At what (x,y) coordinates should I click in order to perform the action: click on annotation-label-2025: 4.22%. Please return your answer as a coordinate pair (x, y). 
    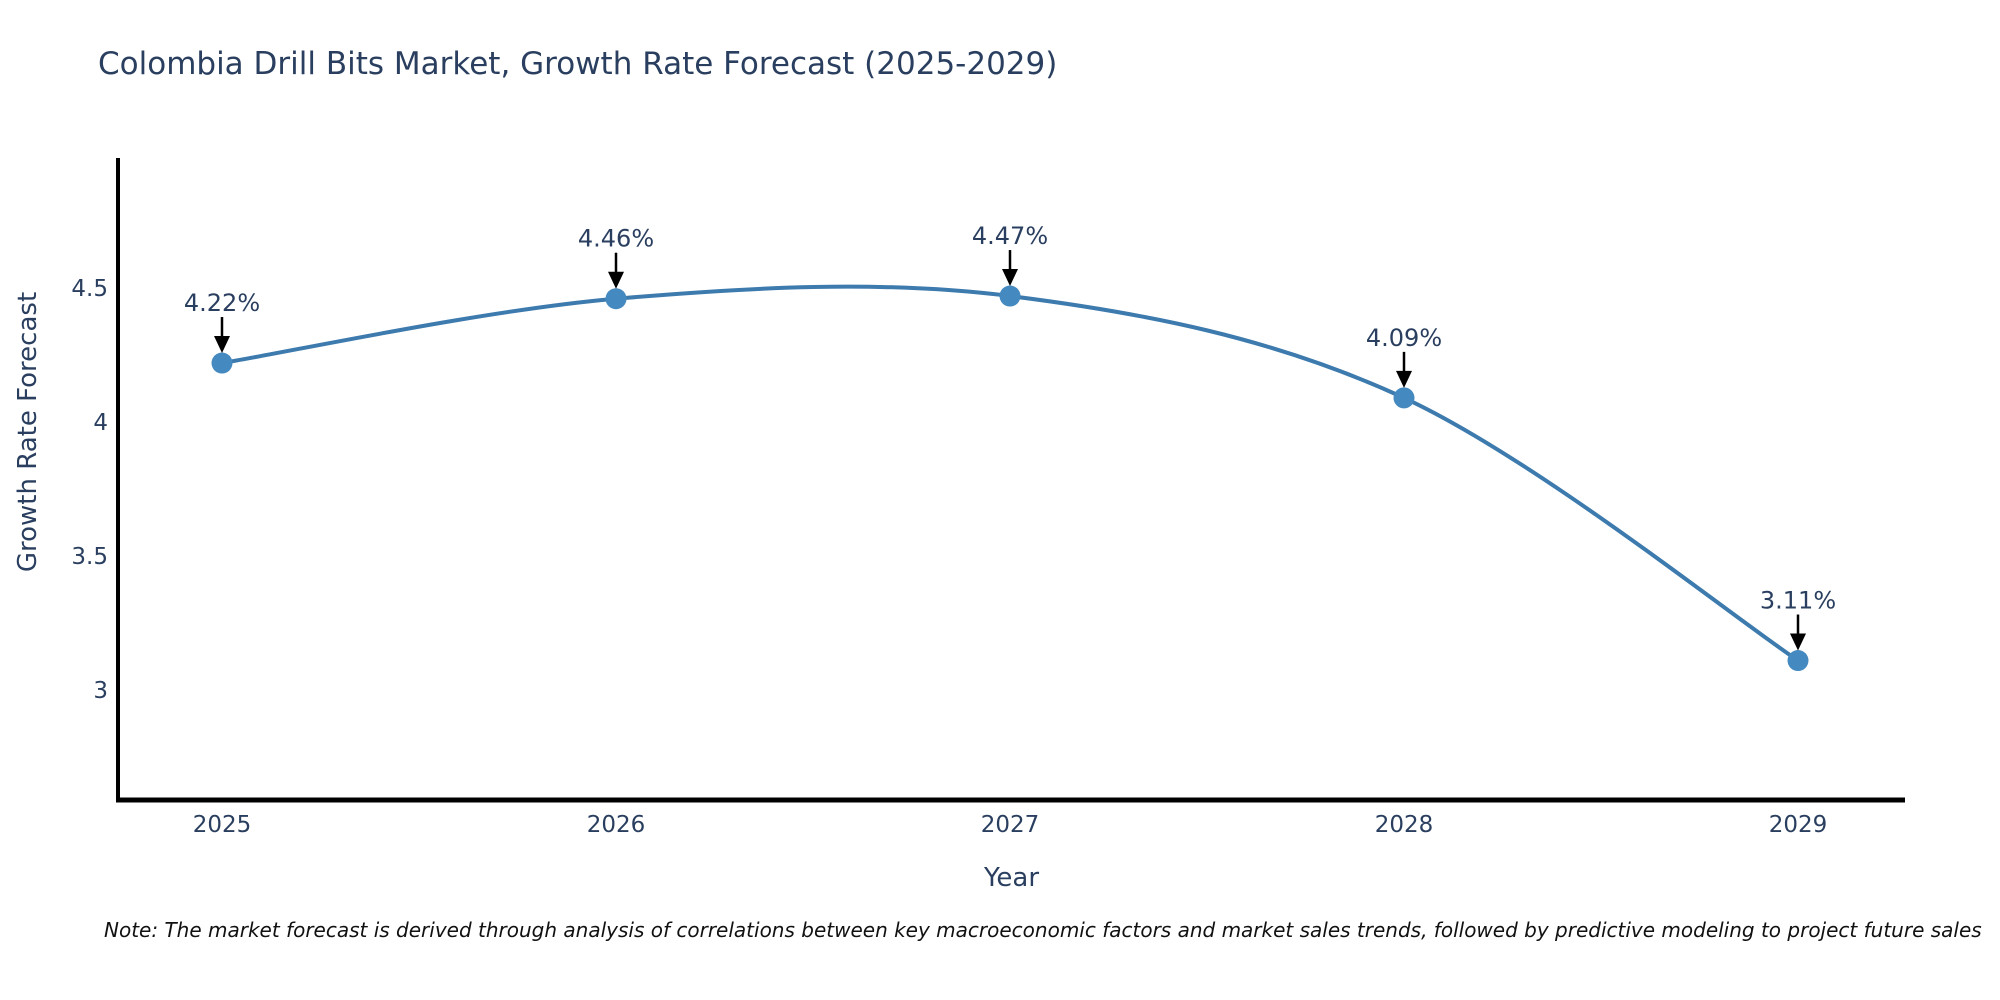
    Looking at the image, I should click on (222, 303).